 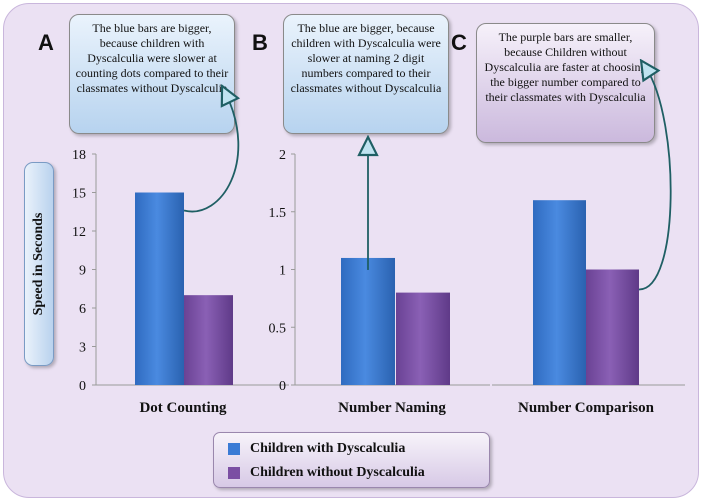 What do you see at coordinates (210, 153) in the screenshot?
I see `connector-arrow-dot-counting` at bounding box center [210, 153].